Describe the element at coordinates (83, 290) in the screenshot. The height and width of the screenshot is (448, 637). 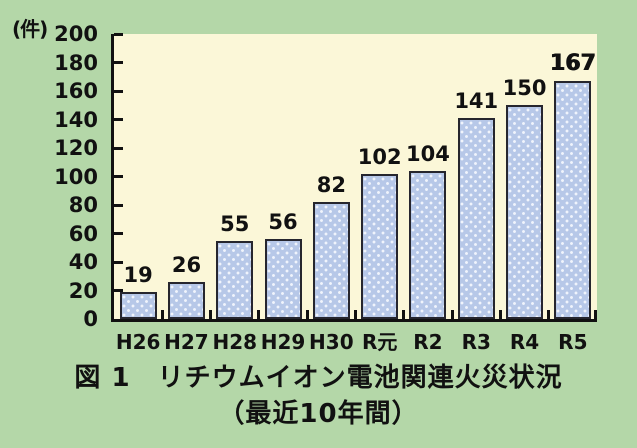
I see `y-tick-label: 20` at that location.